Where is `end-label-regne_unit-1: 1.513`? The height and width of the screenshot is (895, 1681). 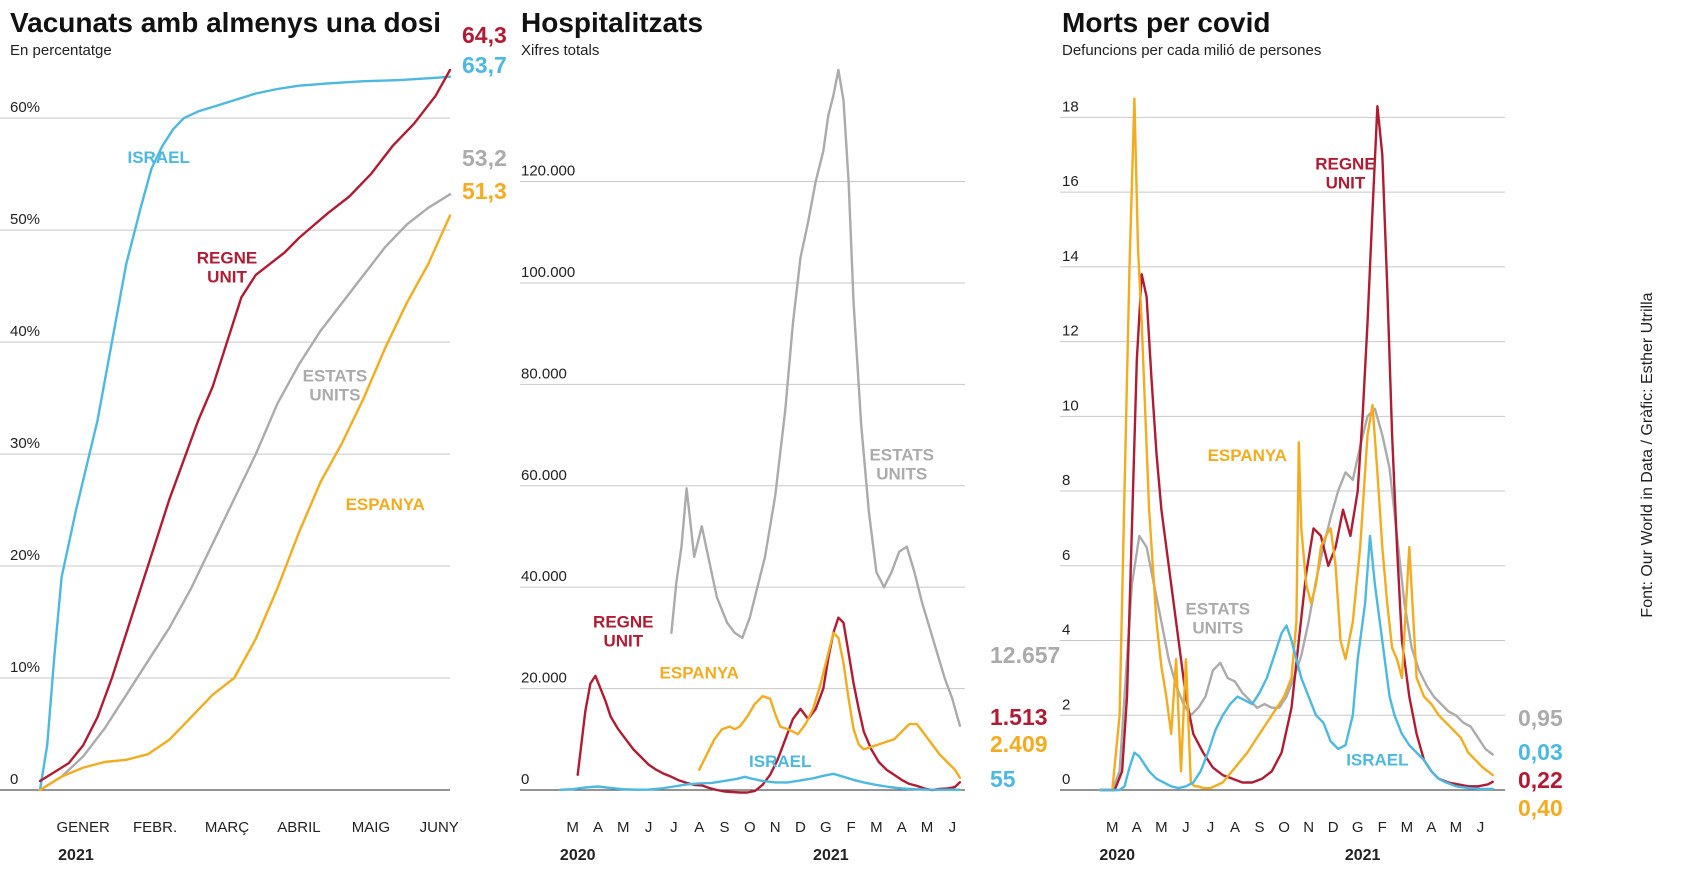 end-label-regne_unit-1: 1.513 is located at coordinates (1019, 717).